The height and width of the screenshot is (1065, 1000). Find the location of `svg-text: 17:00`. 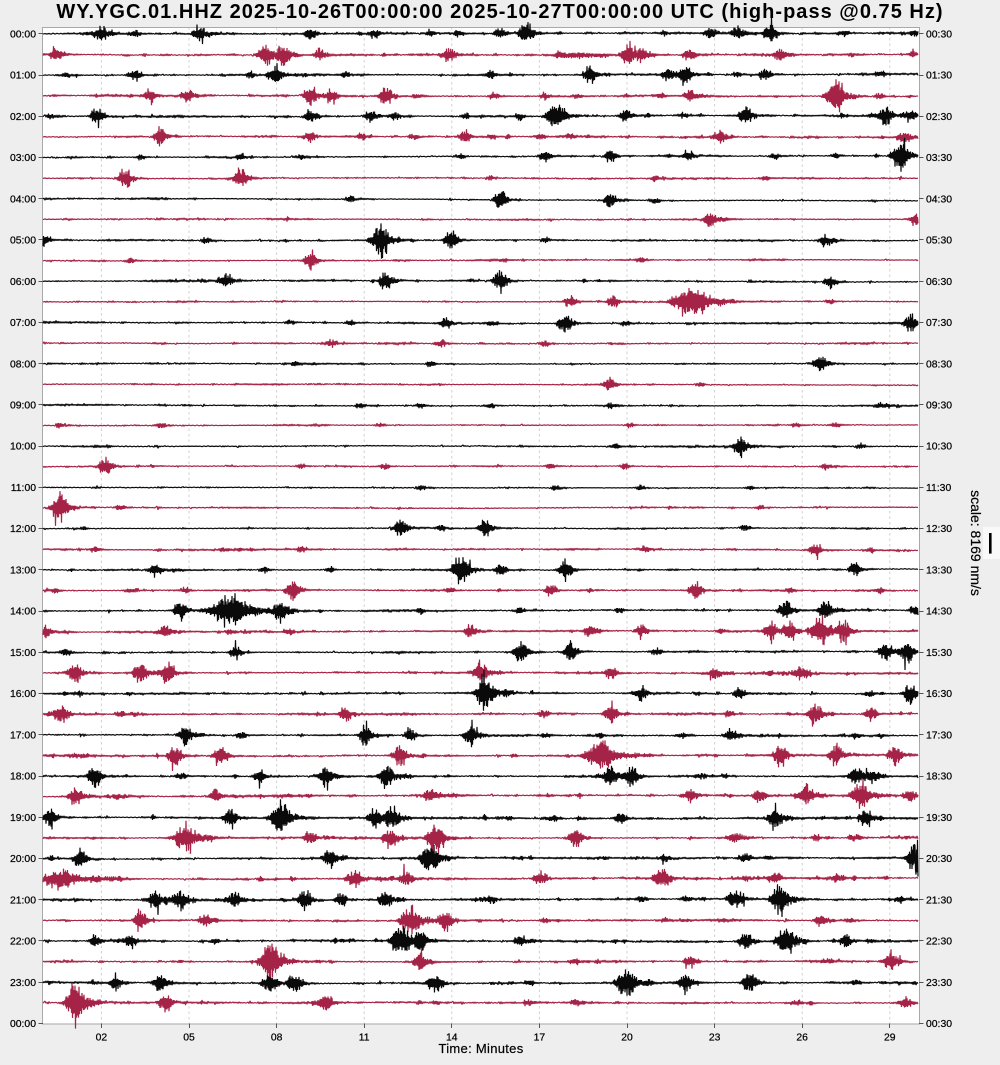

svg-text: 17:00 is located at coordinates (23, 735).